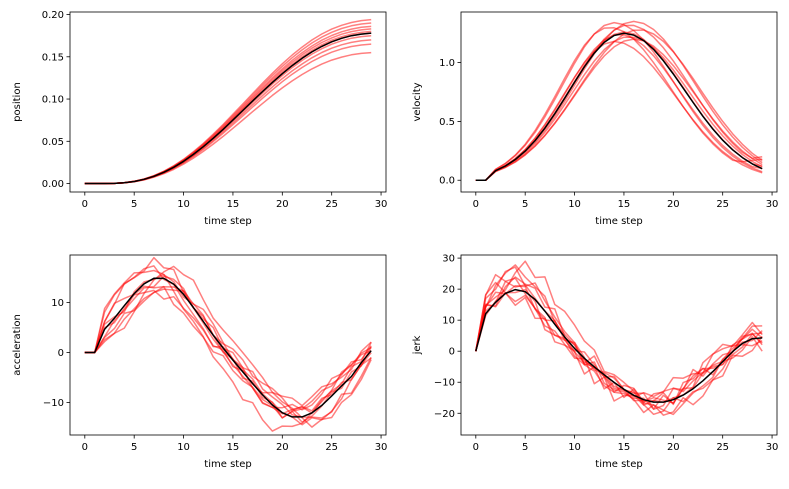 The width and height of the screenshot is (789, 489). What do you see at coordinates (233, 447) in the screenshot?
I see `acceleration-xtick-label: 15` at bounding box center [233, 447].